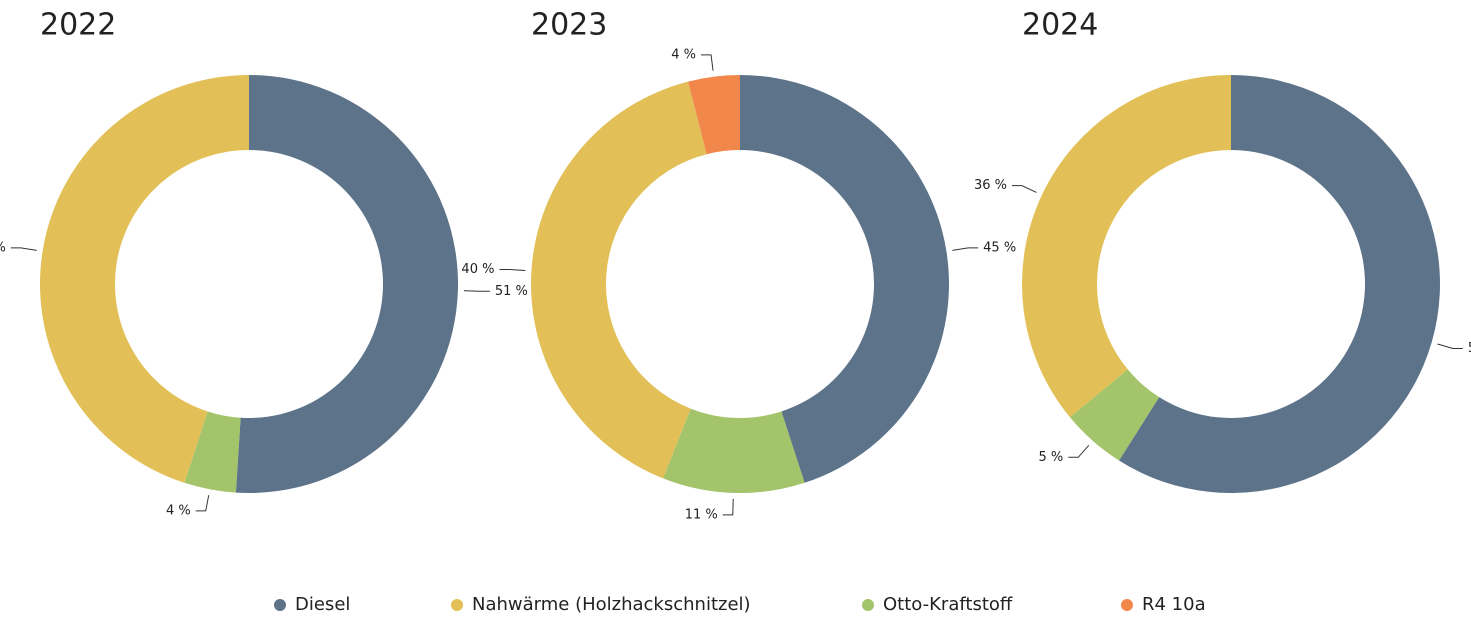  What do you see at coordinates (511, 291) in the screenshot?
I see `value-label: 51 %` at bounding box center [511, 291].